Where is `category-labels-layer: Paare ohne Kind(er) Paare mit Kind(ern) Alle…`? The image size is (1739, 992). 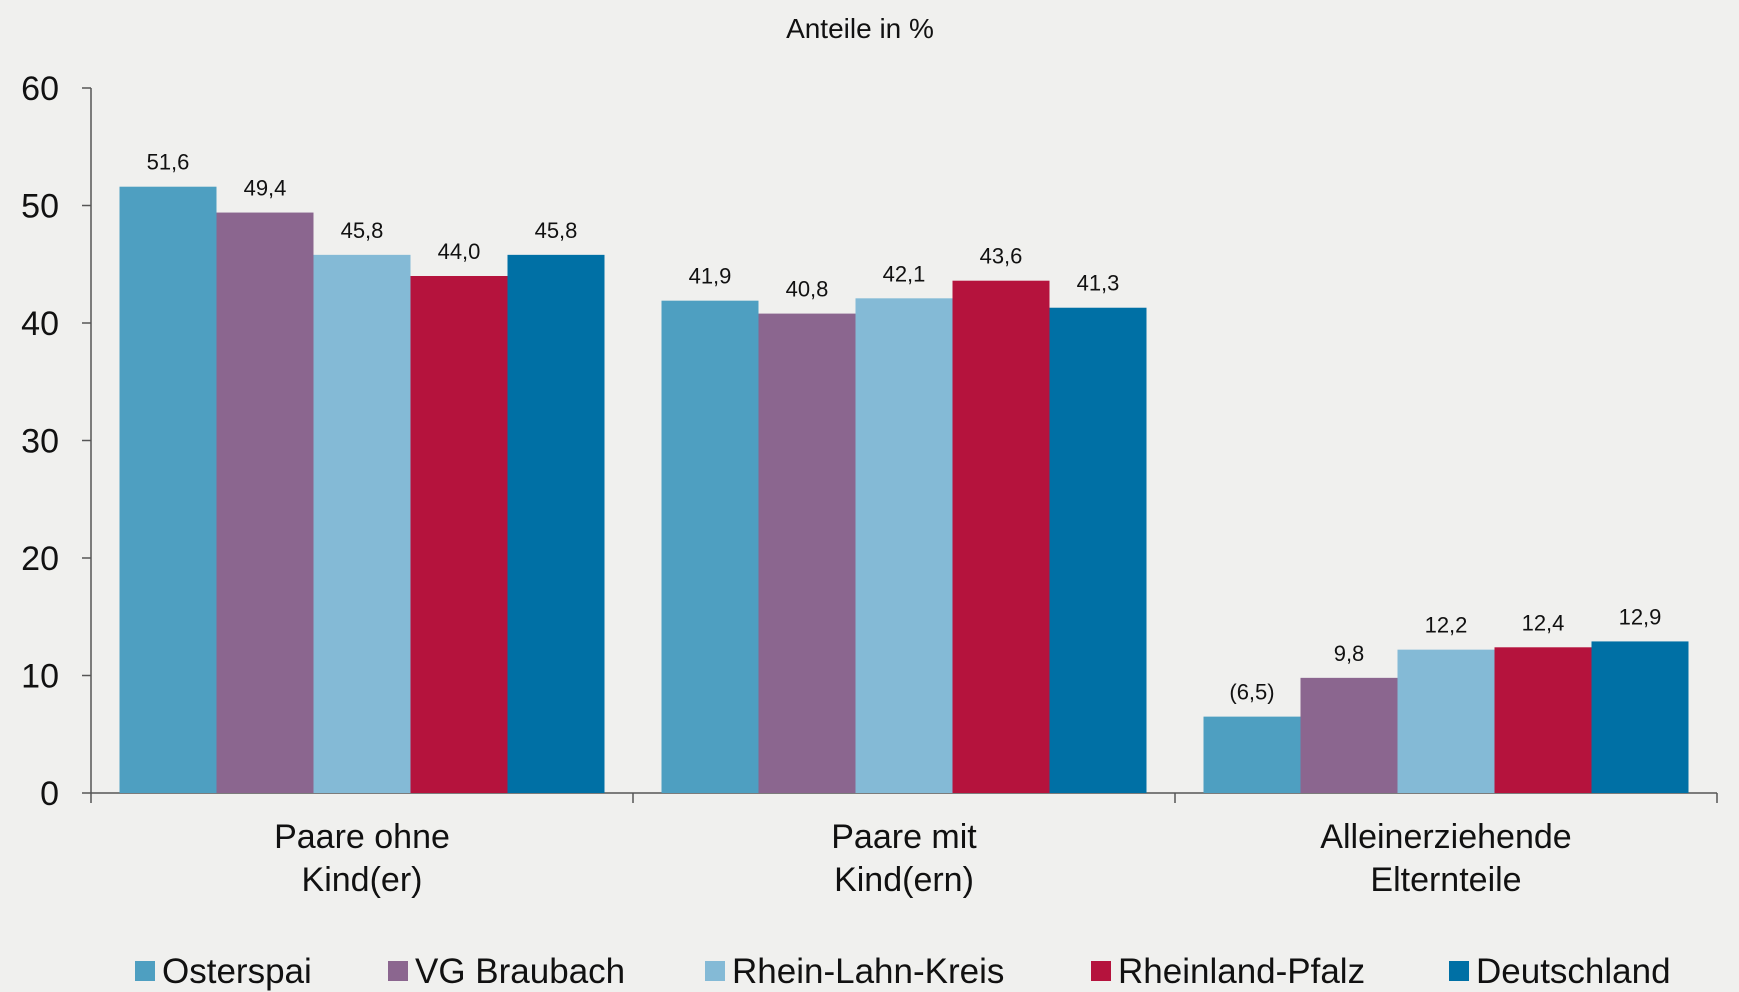
category-labels-layer: Paare ohne Kind(er) Paare mit Kind(ern) Alle… is located at coordinates (923, 858).